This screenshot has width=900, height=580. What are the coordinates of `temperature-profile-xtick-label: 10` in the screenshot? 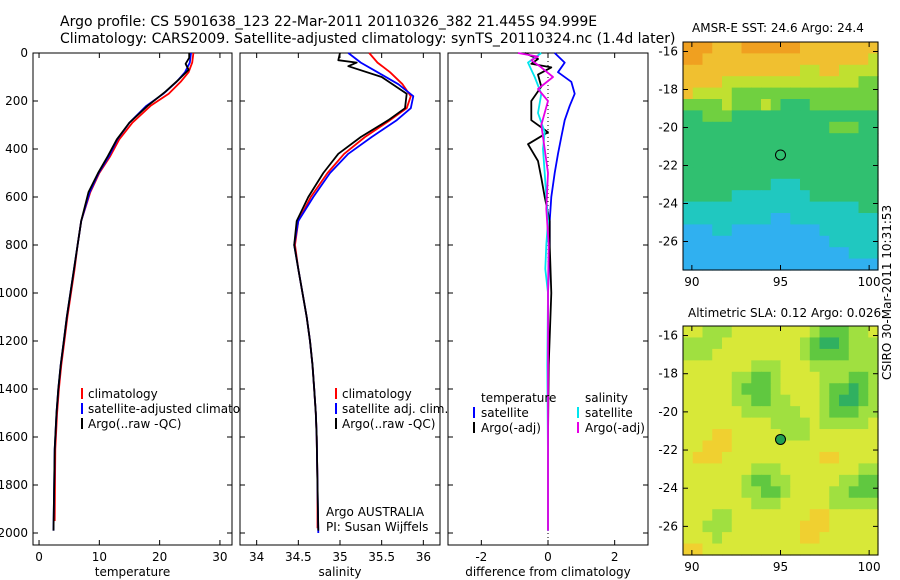 It's located at (99, 557).